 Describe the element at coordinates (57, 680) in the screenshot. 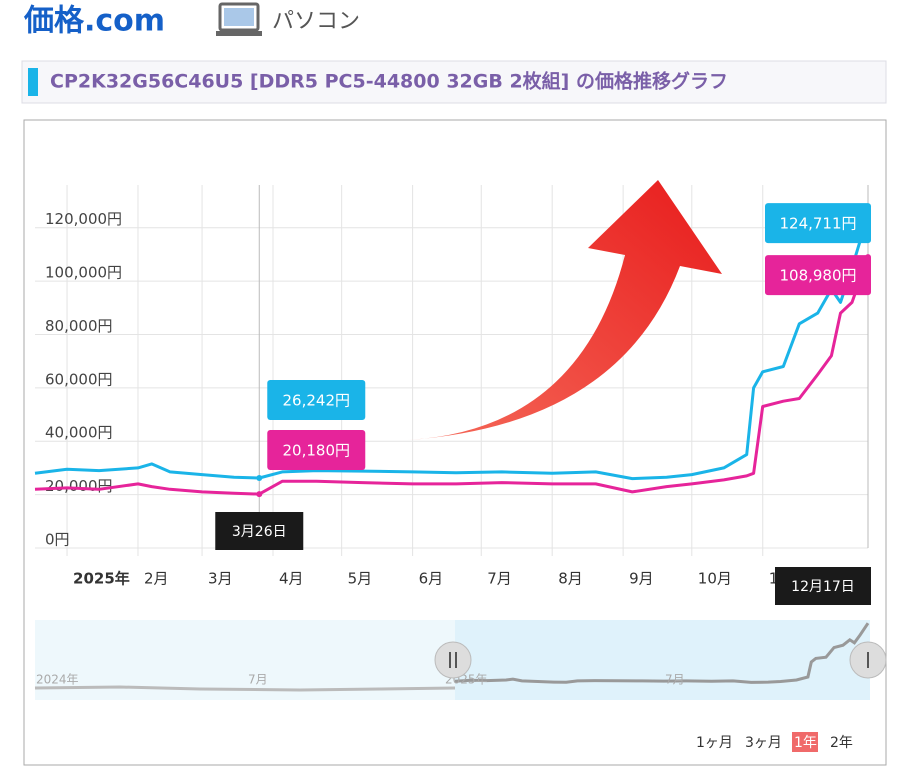

I see `navigator-label: 2024年` at that location.